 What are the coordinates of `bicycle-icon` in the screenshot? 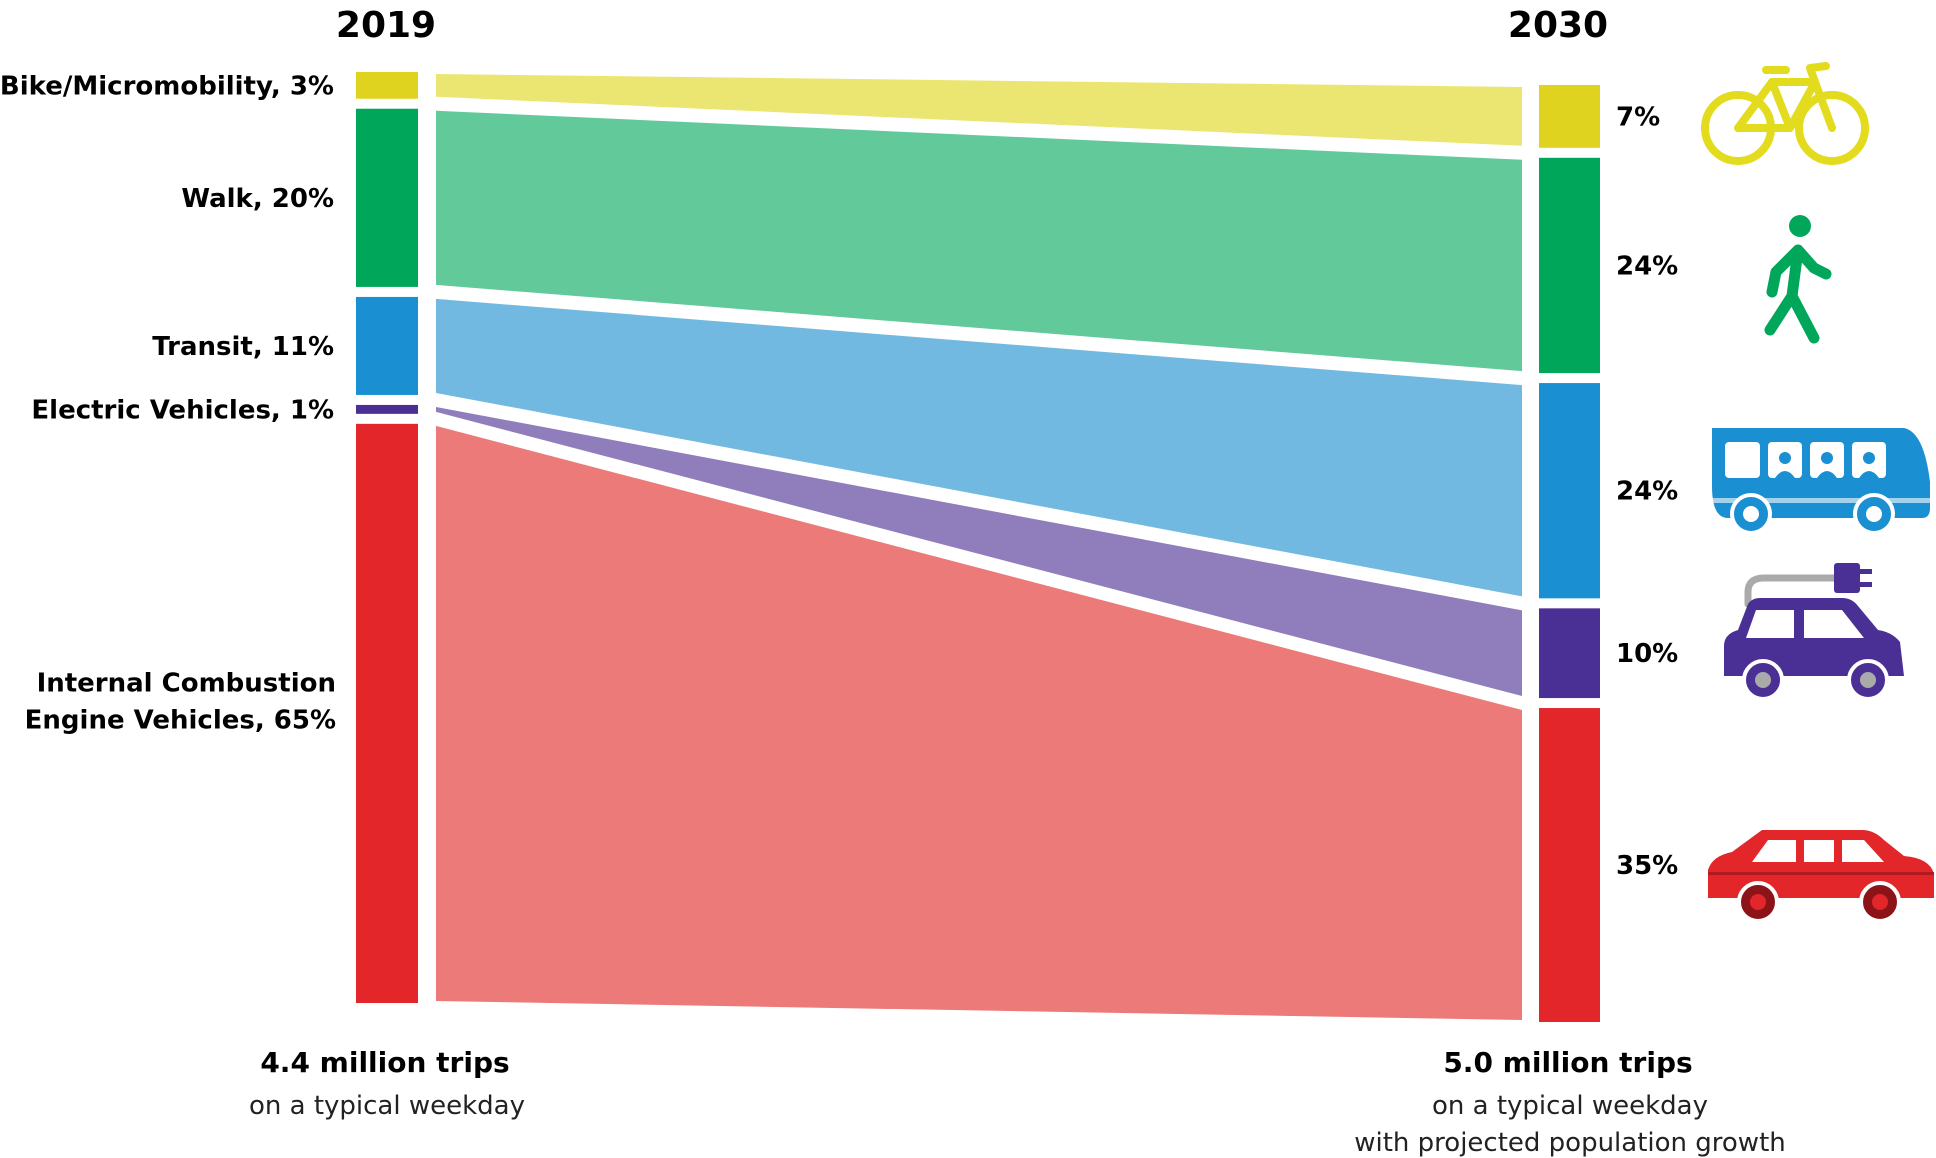 It's located at (1785, 113).